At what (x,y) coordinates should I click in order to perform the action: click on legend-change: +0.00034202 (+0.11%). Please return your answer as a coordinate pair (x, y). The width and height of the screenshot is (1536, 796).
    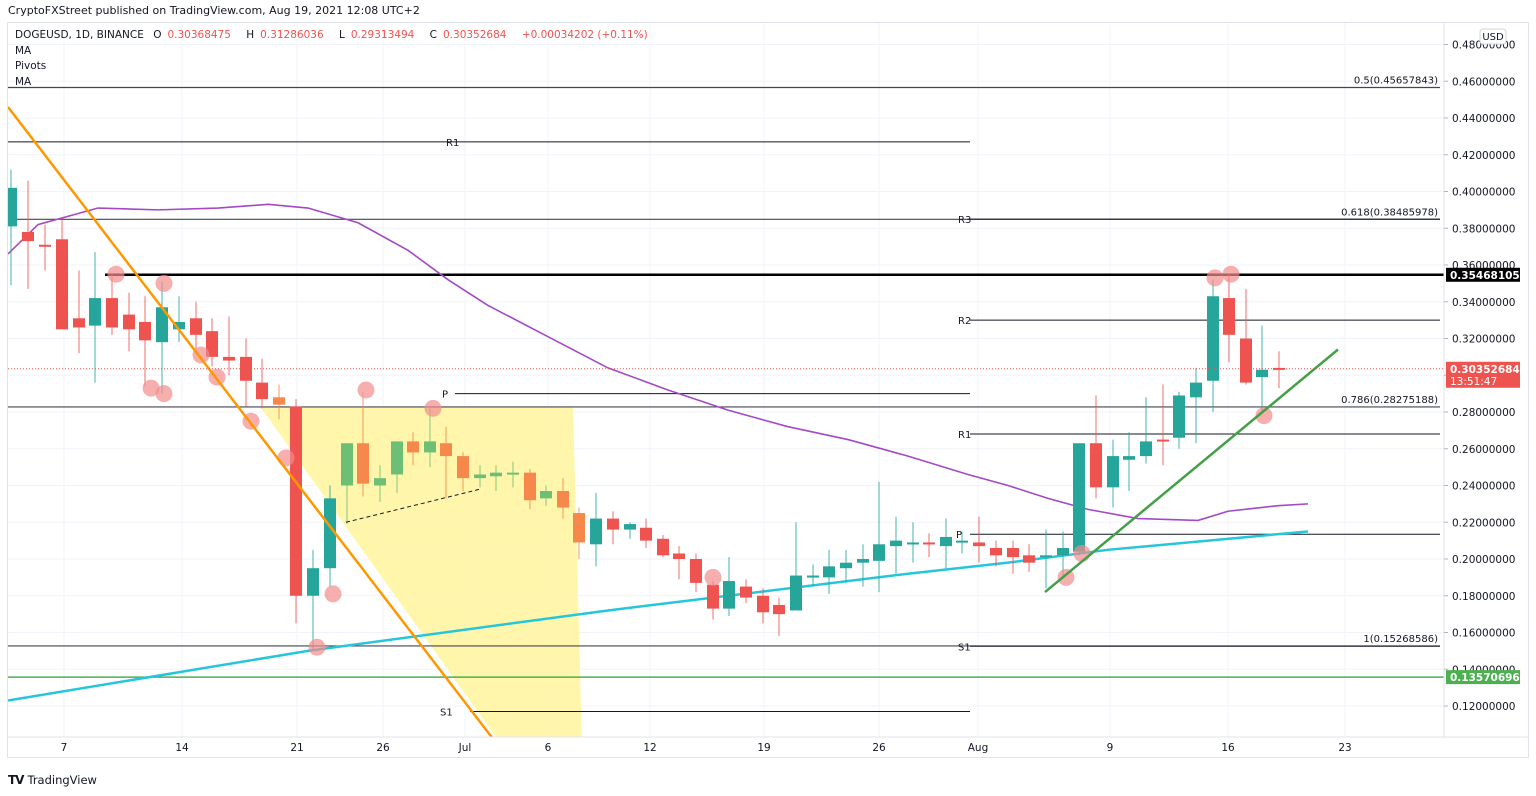
    Looking at the image, I should click on (584, 35).